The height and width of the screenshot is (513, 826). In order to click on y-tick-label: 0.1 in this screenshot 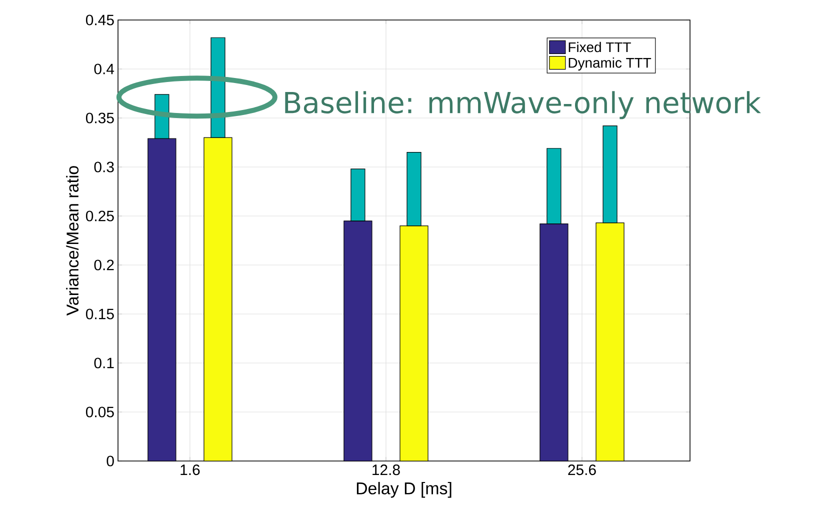, I will do `click(104, 363)`.